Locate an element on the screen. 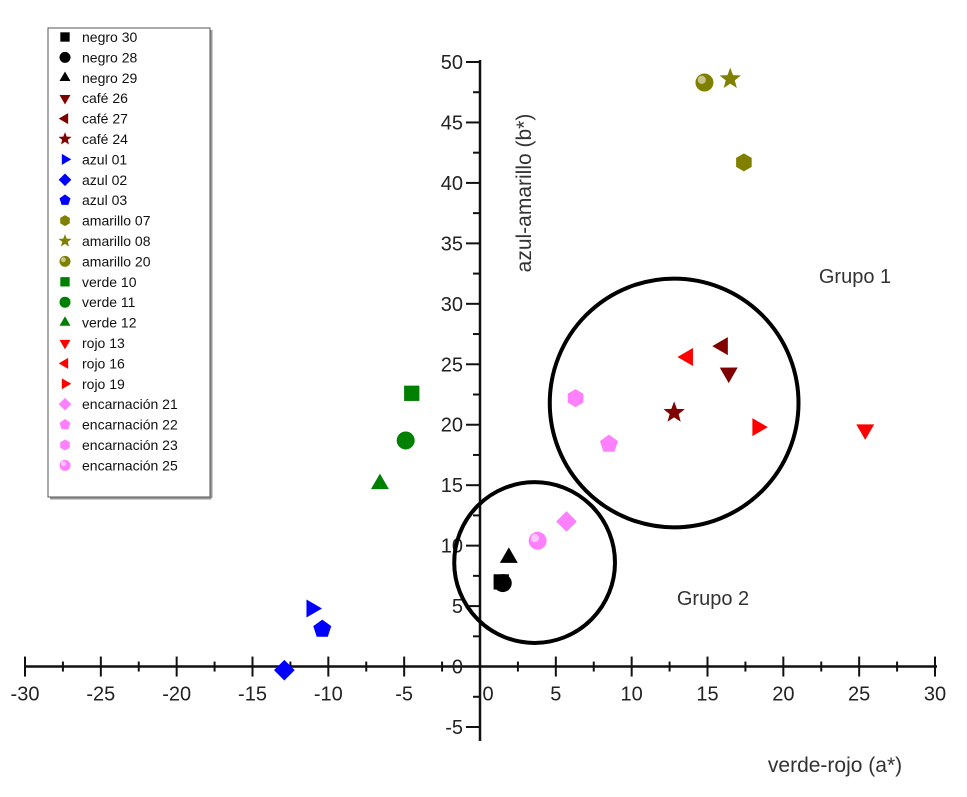  legend-label: encarnación 23 is located at coordinates (130, 445).